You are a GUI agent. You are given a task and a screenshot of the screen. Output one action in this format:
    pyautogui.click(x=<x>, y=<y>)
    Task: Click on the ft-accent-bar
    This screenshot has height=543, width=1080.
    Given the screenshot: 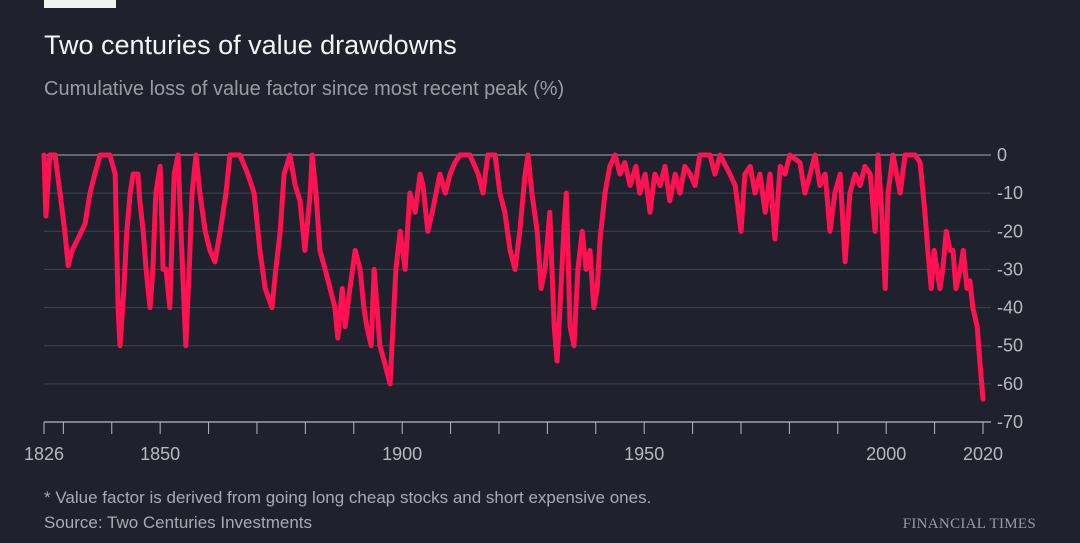 What is the action you would take?
    pyautogui.click(x=80, y=4)
    